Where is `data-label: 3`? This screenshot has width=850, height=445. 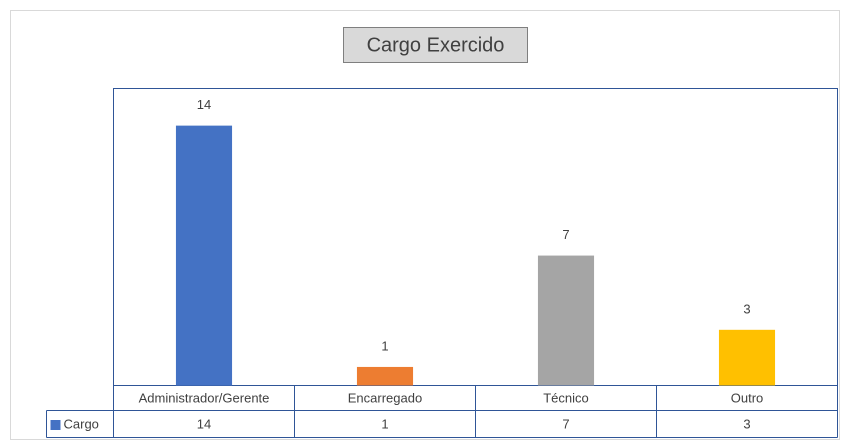
data-label: 3 is located at coordinates (746, 308).